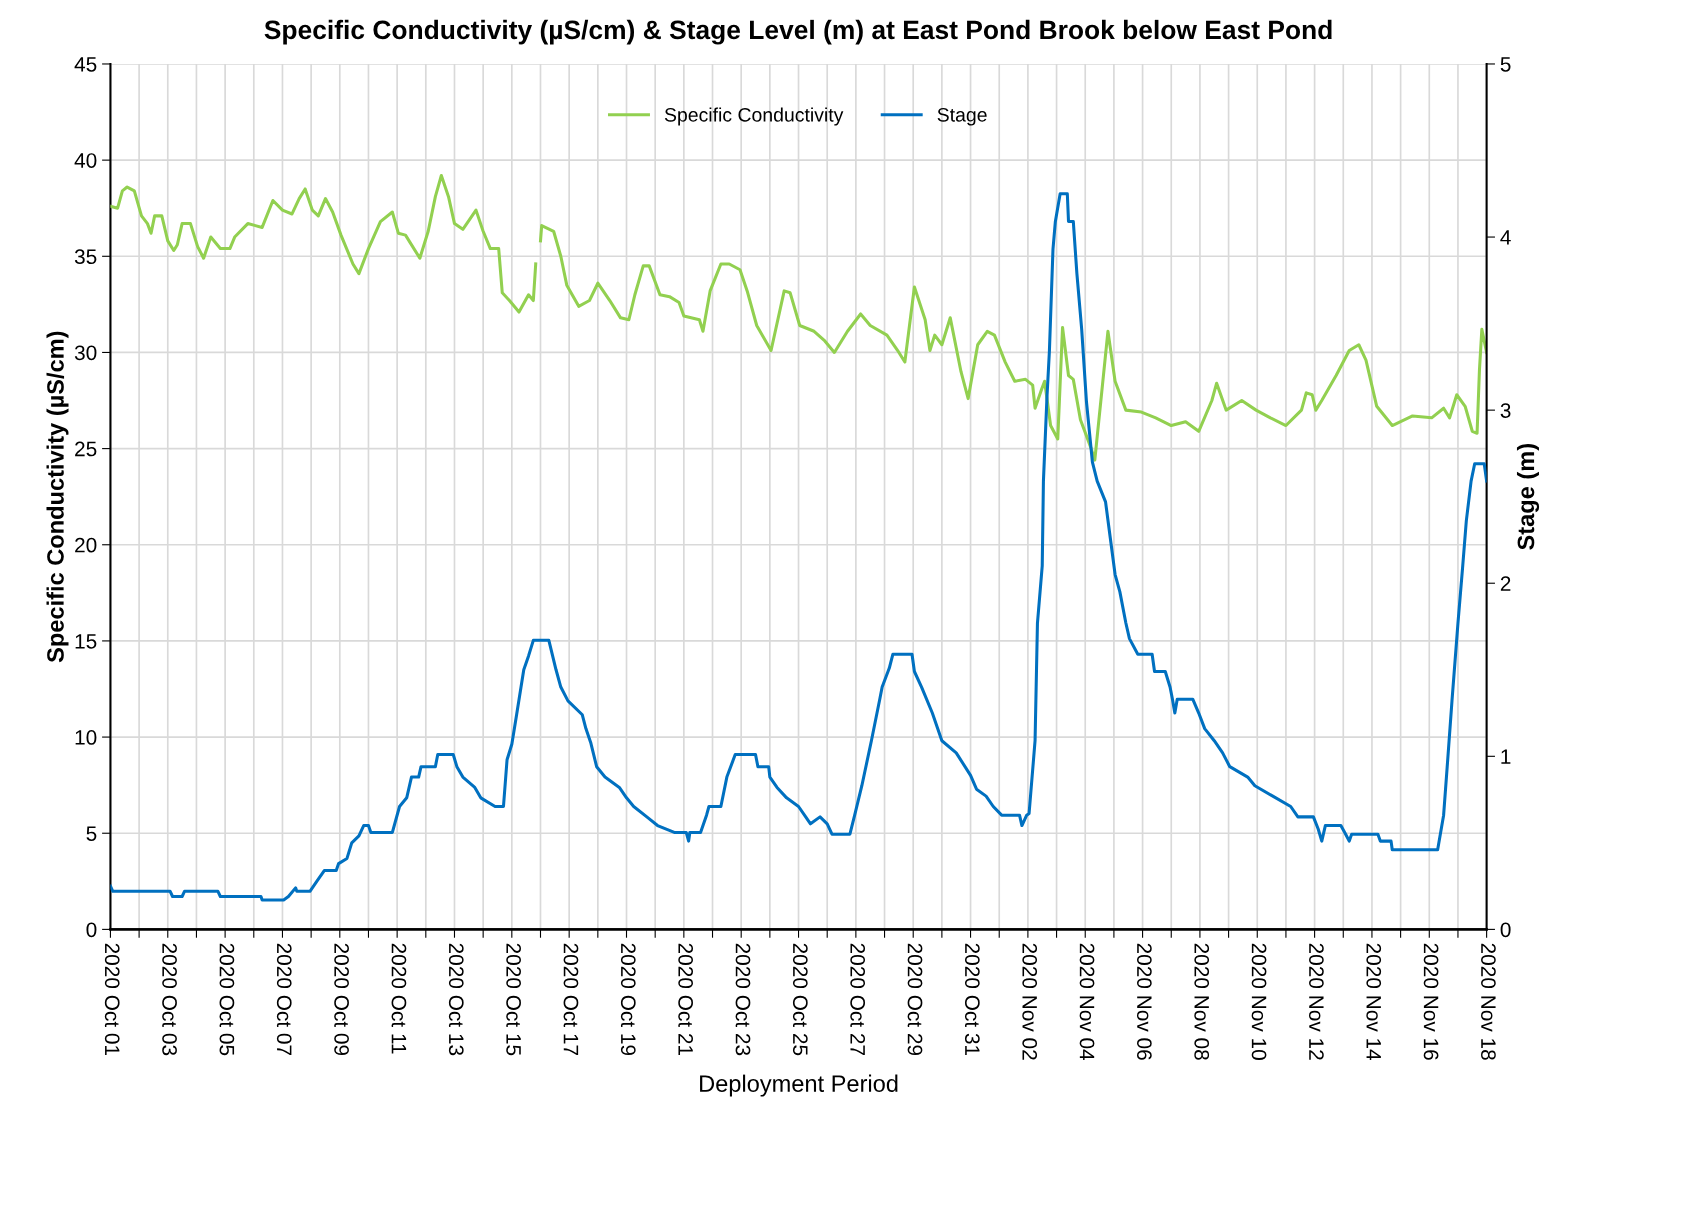  I want to click on x-tick-label: 2020 Oct 31, so click(972, 999).